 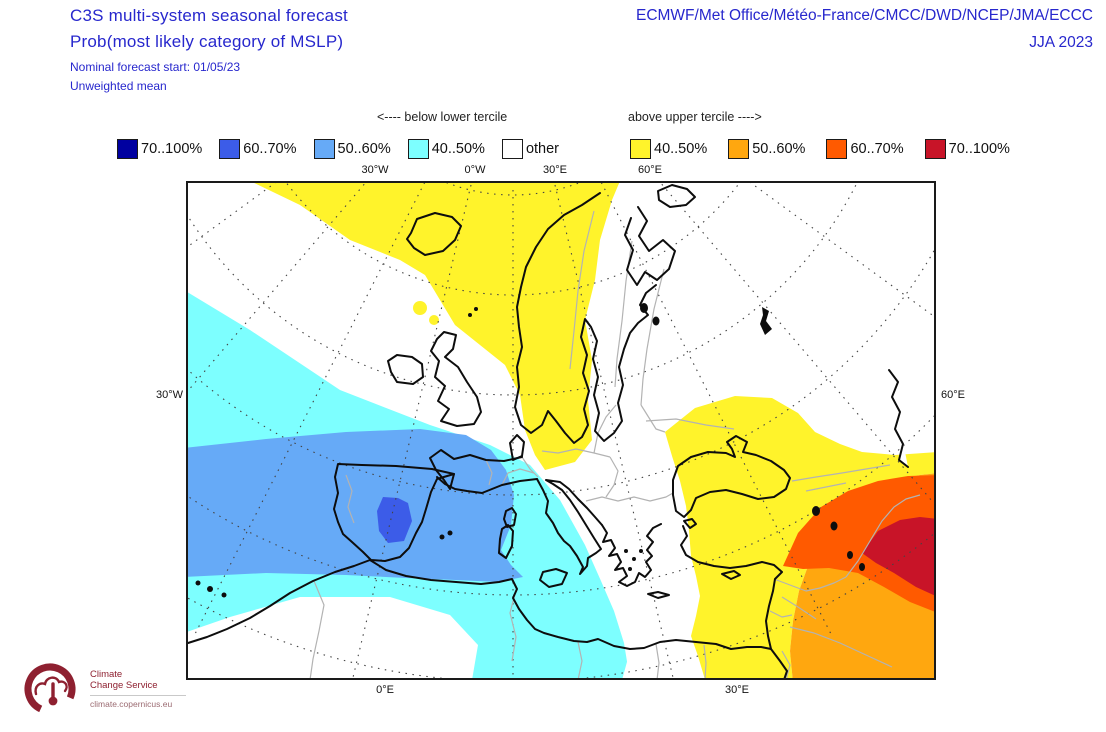 What do you see at coordinates (420, 308) in the screenshot?
I see `region-above-40-50-spot1` at bounding box center [420, 308].